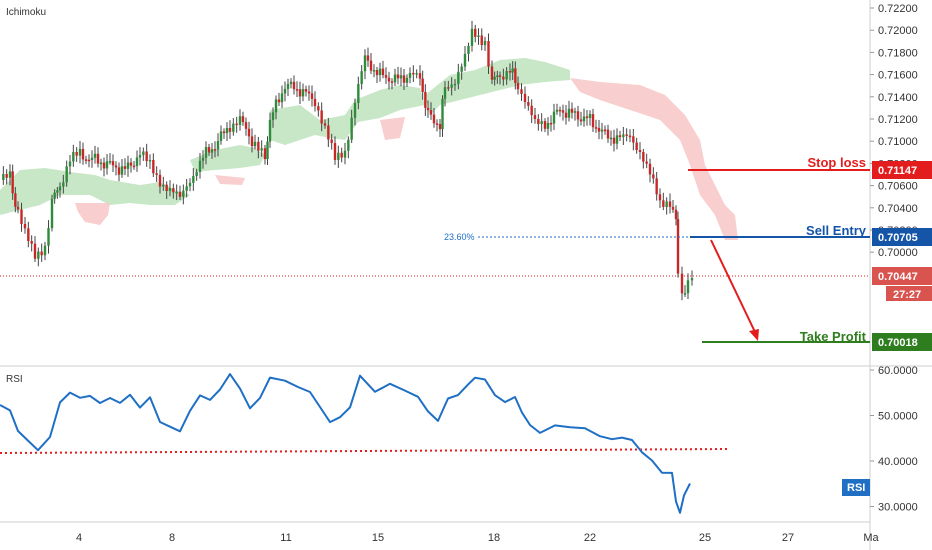 The width and height of the screenshot is (932, 550). I want to click on price-tick-label: 0.72000, so click(898, 31).